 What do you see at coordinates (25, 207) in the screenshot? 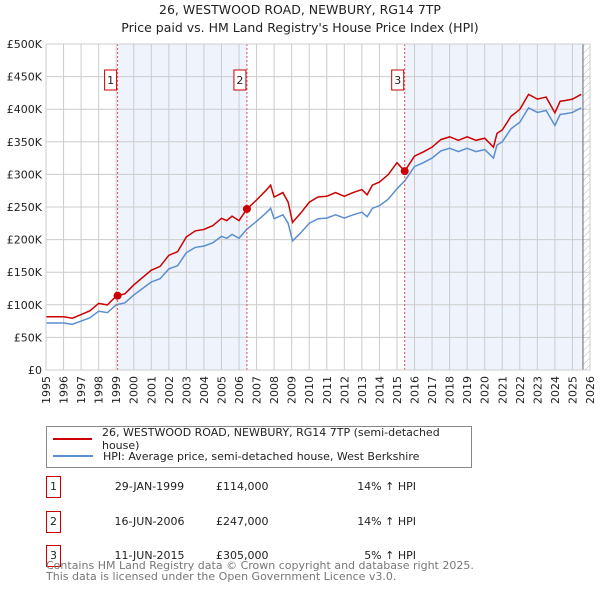
I see `y-tick-label: £250K` at bounding box center [25, 207].